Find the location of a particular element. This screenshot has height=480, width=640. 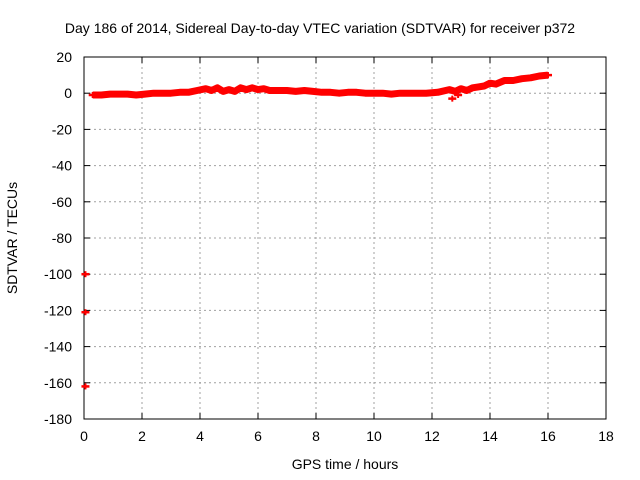

y-tick-label: -160 is located at coordinates (58, 383).